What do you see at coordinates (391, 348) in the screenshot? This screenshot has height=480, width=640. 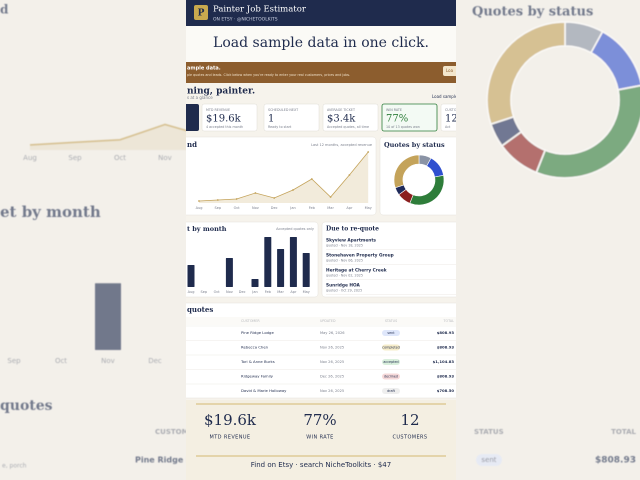 I see `status: completed` at bounding box center [391, 348].